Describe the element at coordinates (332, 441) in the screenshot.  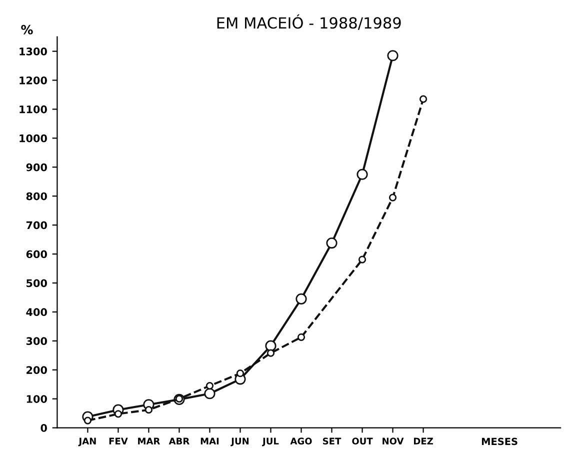
I see `x-tick-label: SET` at that location.